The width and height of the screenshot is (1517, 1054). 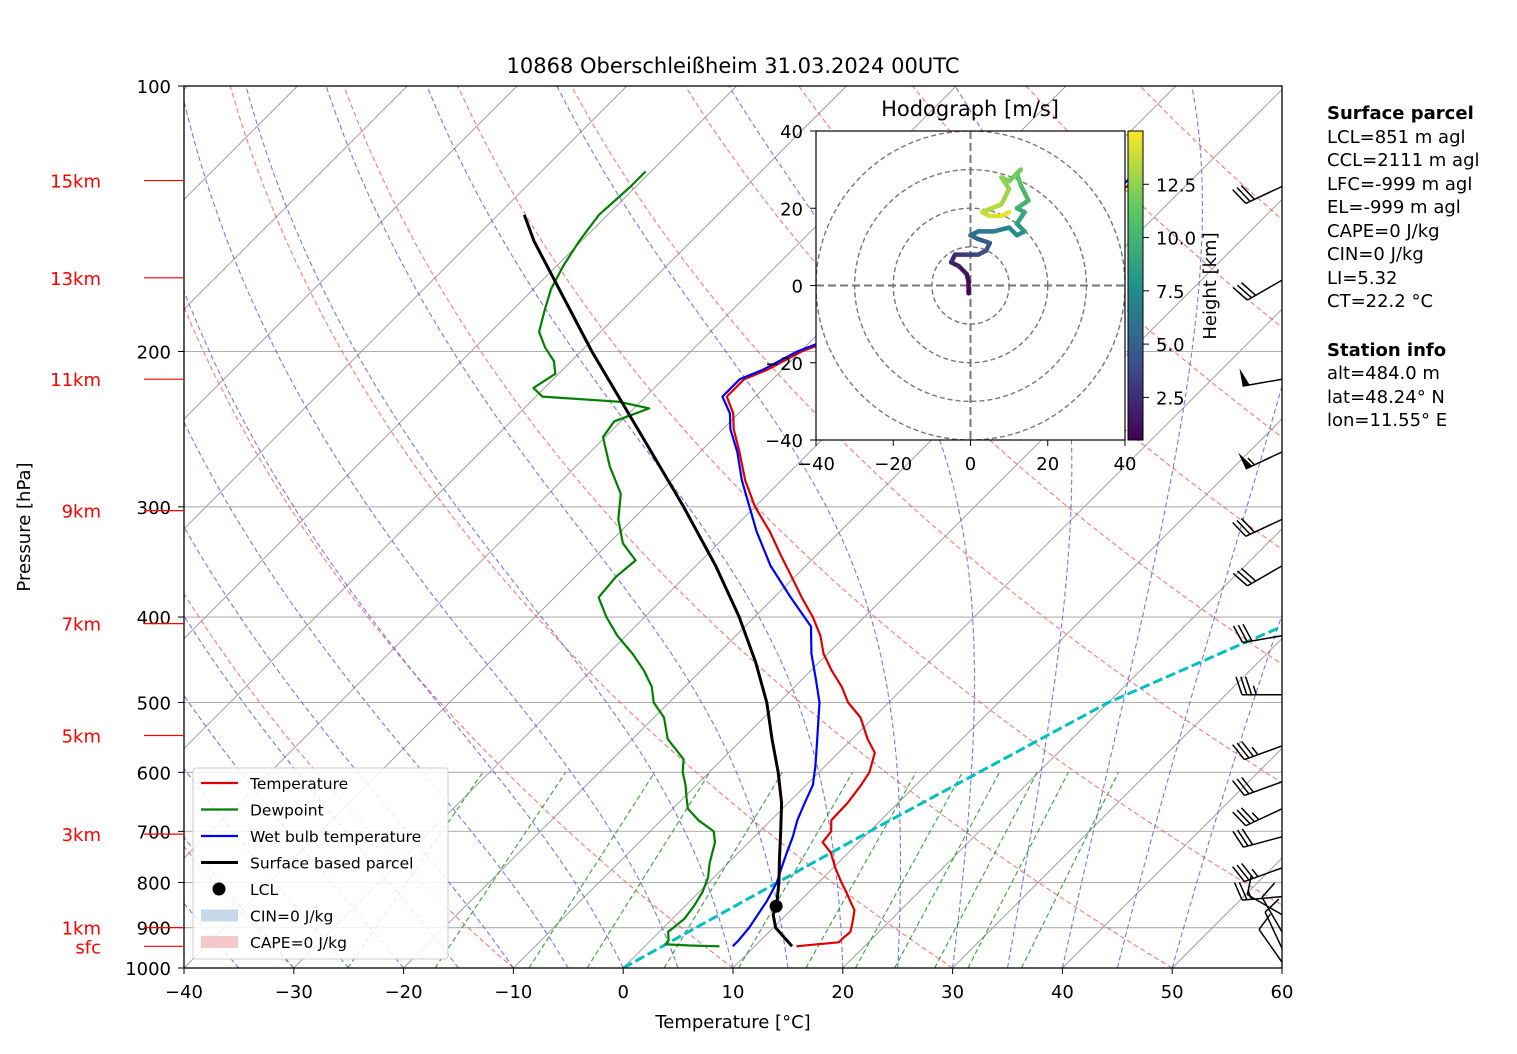 I want to click on hodograph-x-tick-label: 40, so click(x=1125, y=464).